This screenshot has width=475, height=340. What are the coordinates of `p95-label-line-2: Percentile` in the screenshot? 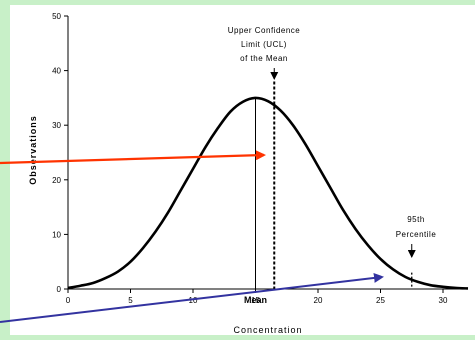 It's located at (416, 234).